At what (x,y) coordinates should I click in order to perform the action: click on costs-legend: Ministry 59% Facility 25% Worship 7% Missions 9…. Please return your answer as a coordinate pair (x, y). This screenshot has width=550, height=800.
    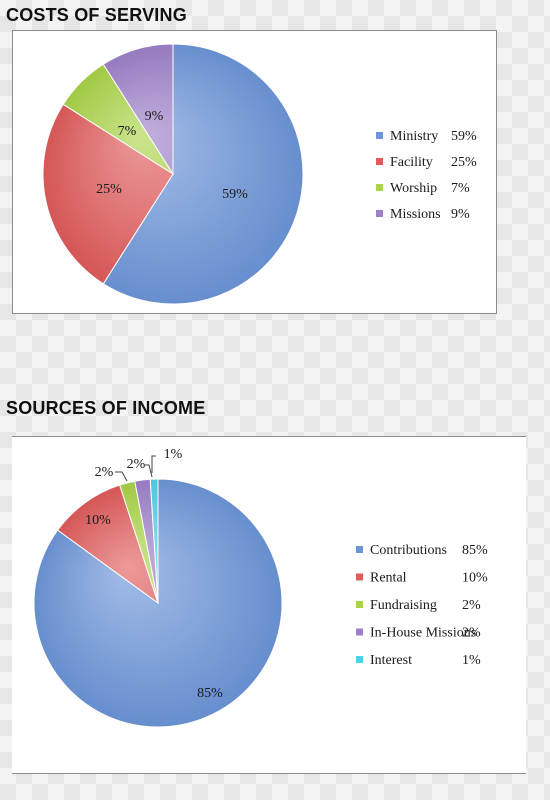
    Looking at the image, I should click on (426, 175).